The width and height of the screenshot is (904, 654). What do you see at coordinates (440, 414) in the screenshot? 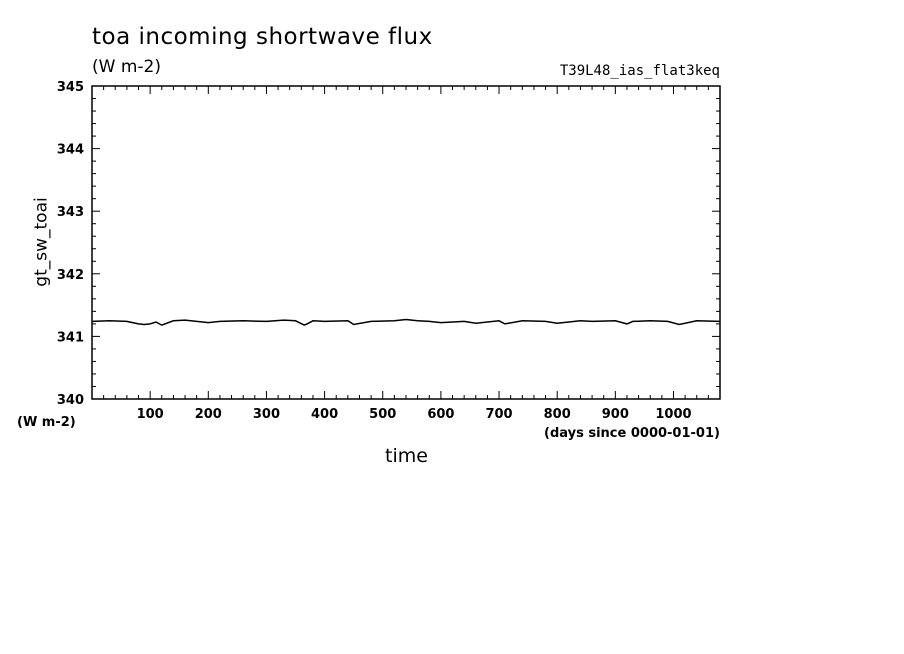
I see `x-tick-label: 600` at bounding box center [440, 414].